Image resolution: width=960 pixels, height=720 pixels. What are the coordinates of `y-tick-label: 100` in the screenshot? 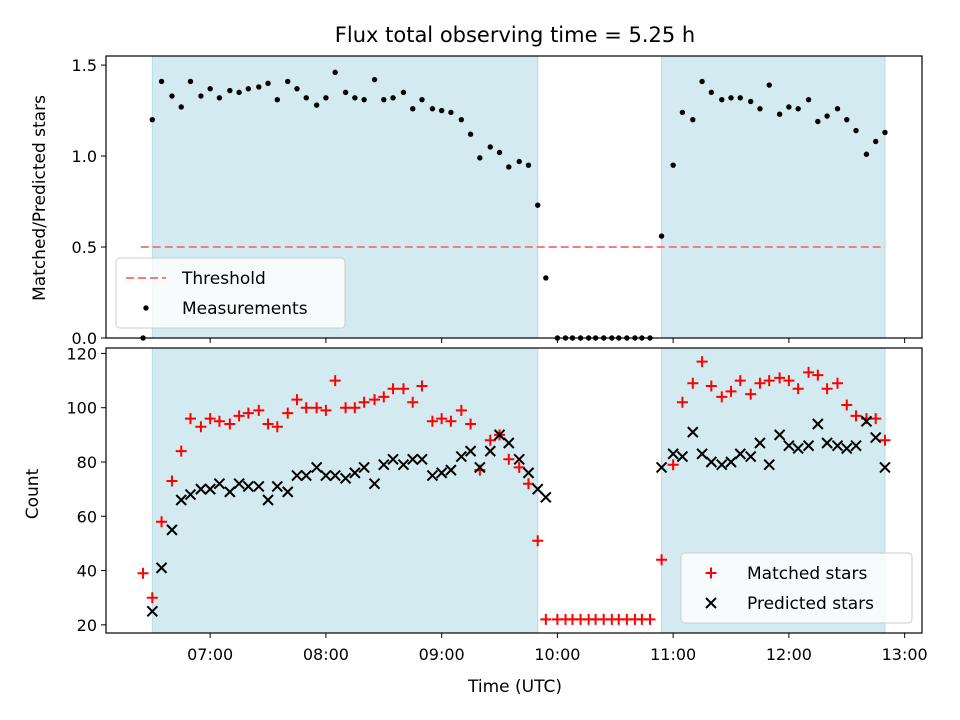 It's located at (81, 408).